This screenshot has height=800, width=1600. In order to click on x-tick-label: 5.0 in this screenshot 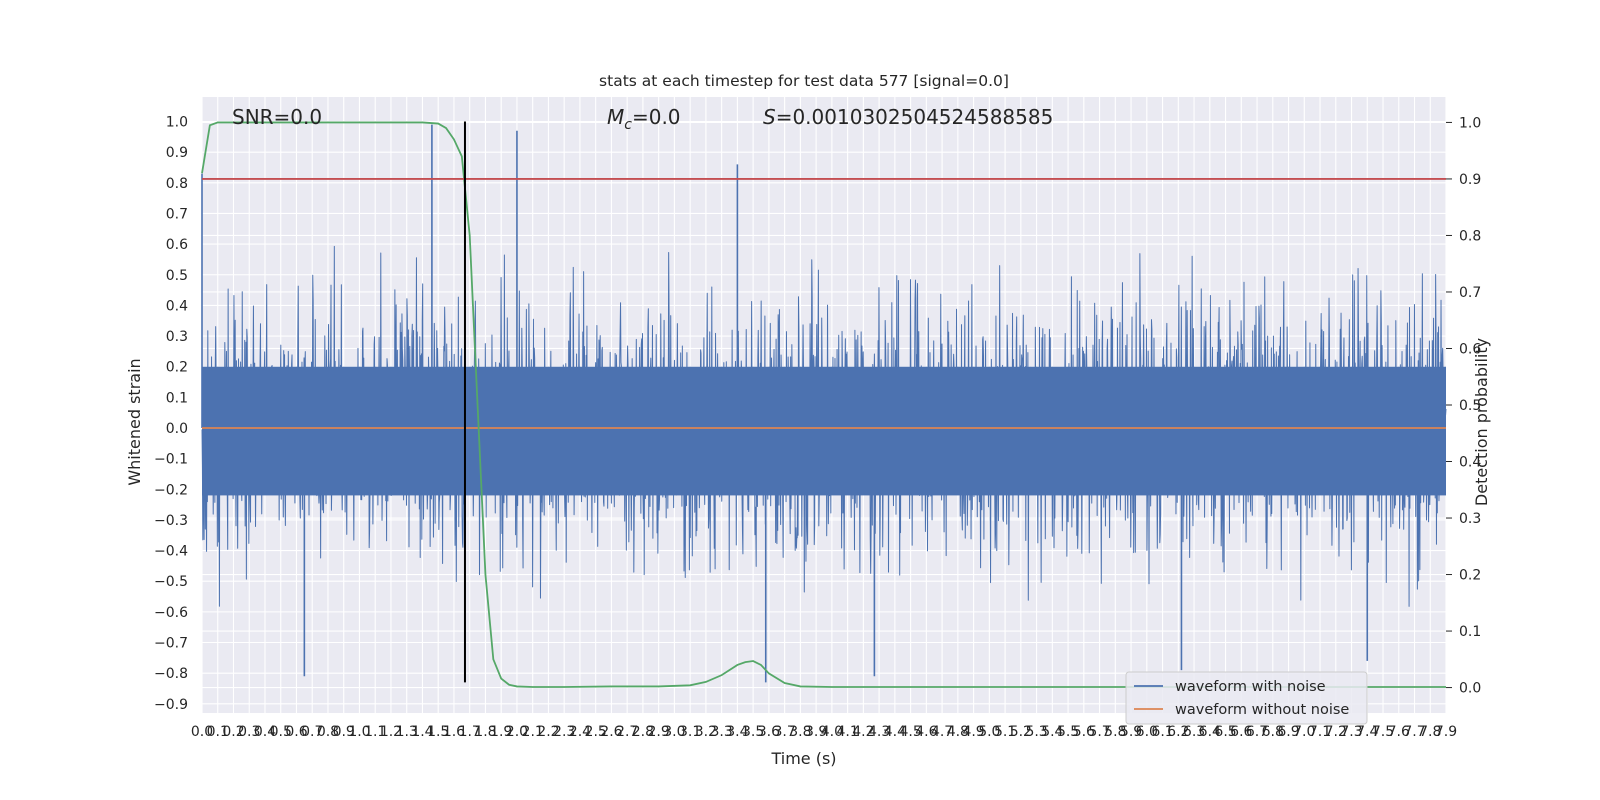, I will do `click(989, 732)`.